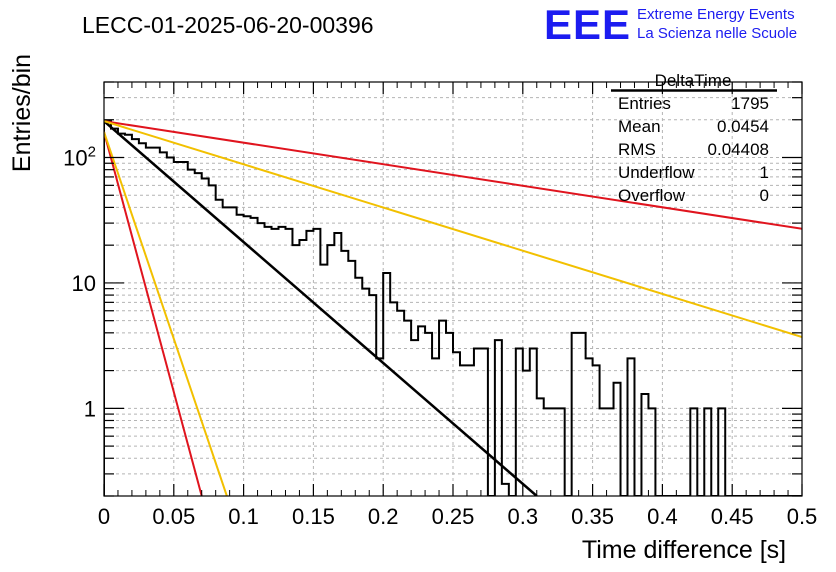 The image size is (836, 572). What do you see at coordinates (717, 33) in the screenshot?
I see `logo-line-2: La Scienza nelle Scuole` at bounding box center [717, 33].